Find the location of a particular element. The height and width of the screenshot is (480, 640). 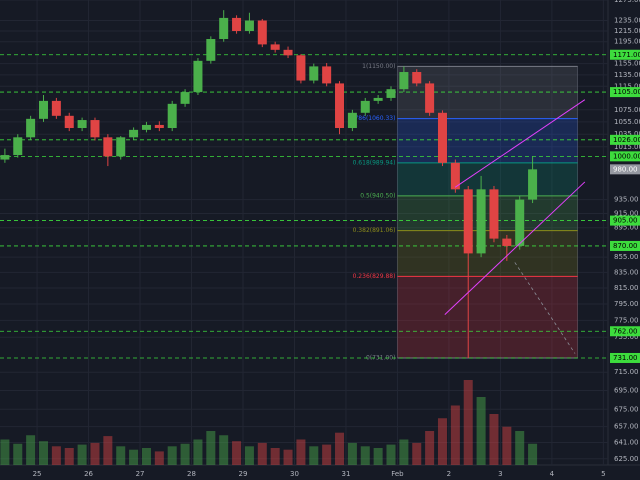

y-tick-label: 915.00 is located at coordinates (626, 214).